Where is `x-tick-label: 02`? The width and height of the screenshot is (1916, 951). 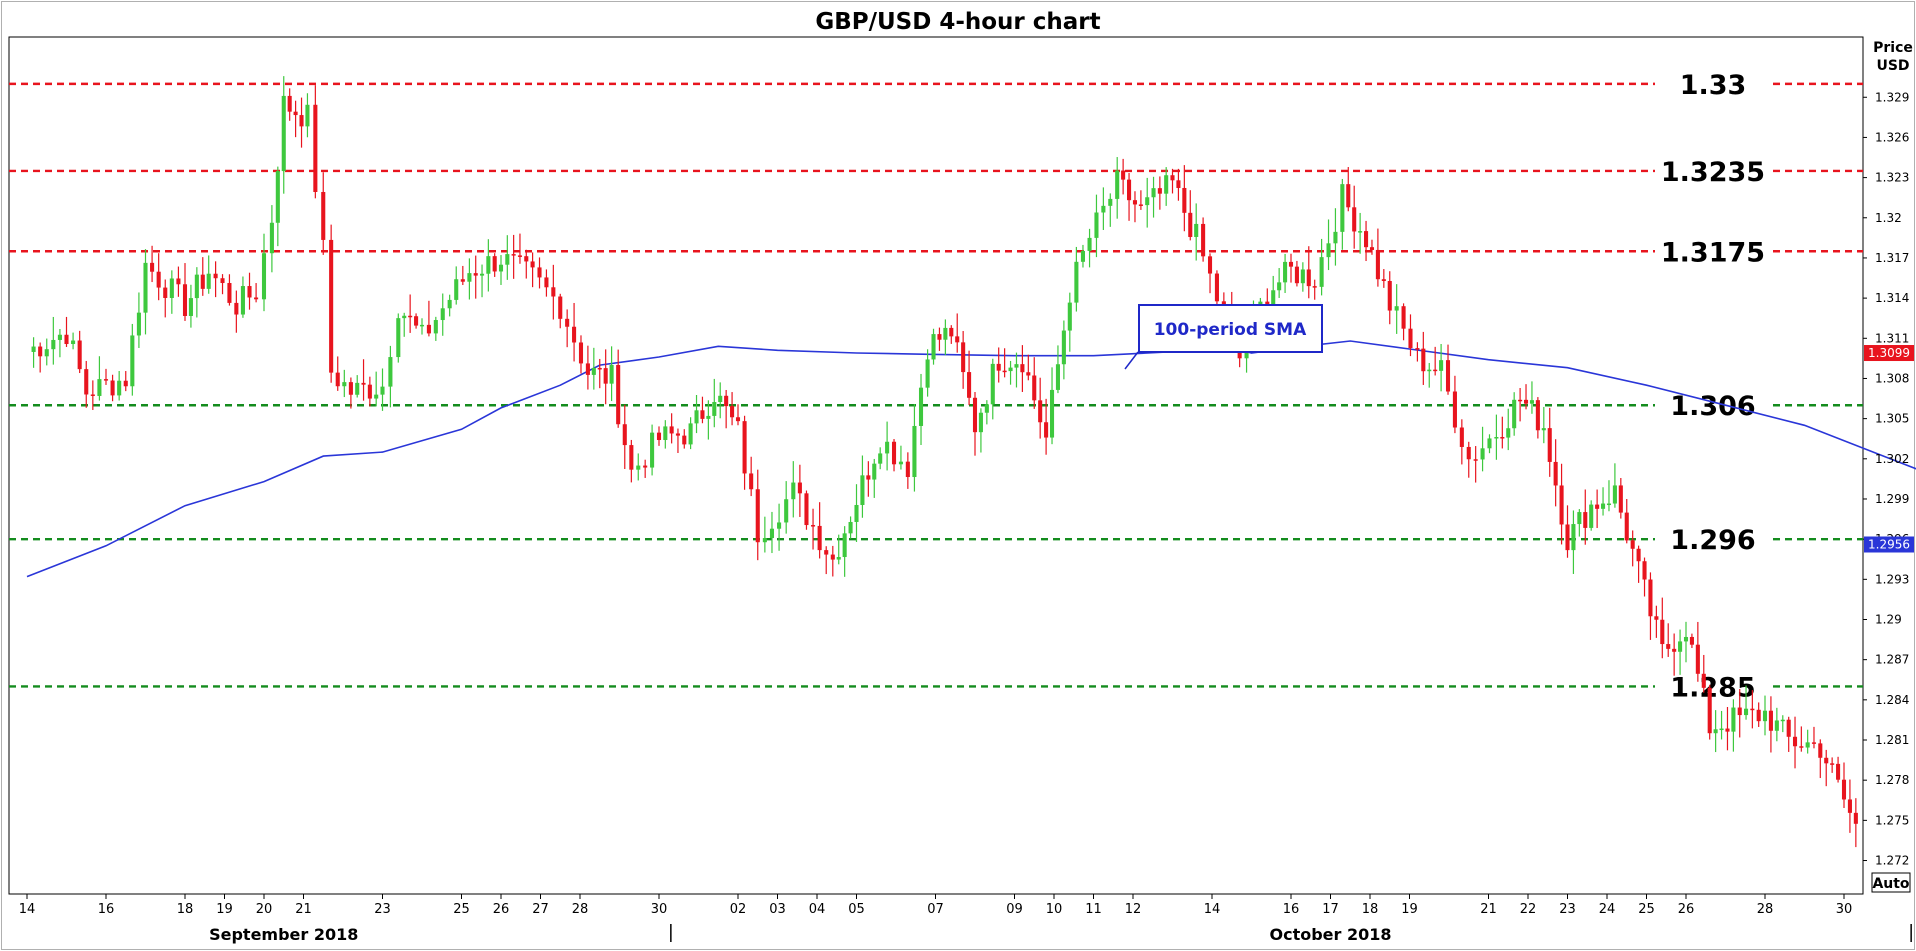
x-tick-label: 02 is located at coordinates (738, 909).